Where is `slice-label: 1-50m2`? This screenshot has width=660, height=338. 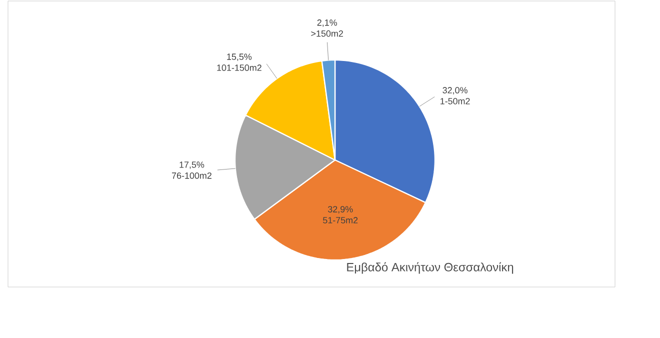 slice-label: 1-50m2 is located at coordinates (455, 101).